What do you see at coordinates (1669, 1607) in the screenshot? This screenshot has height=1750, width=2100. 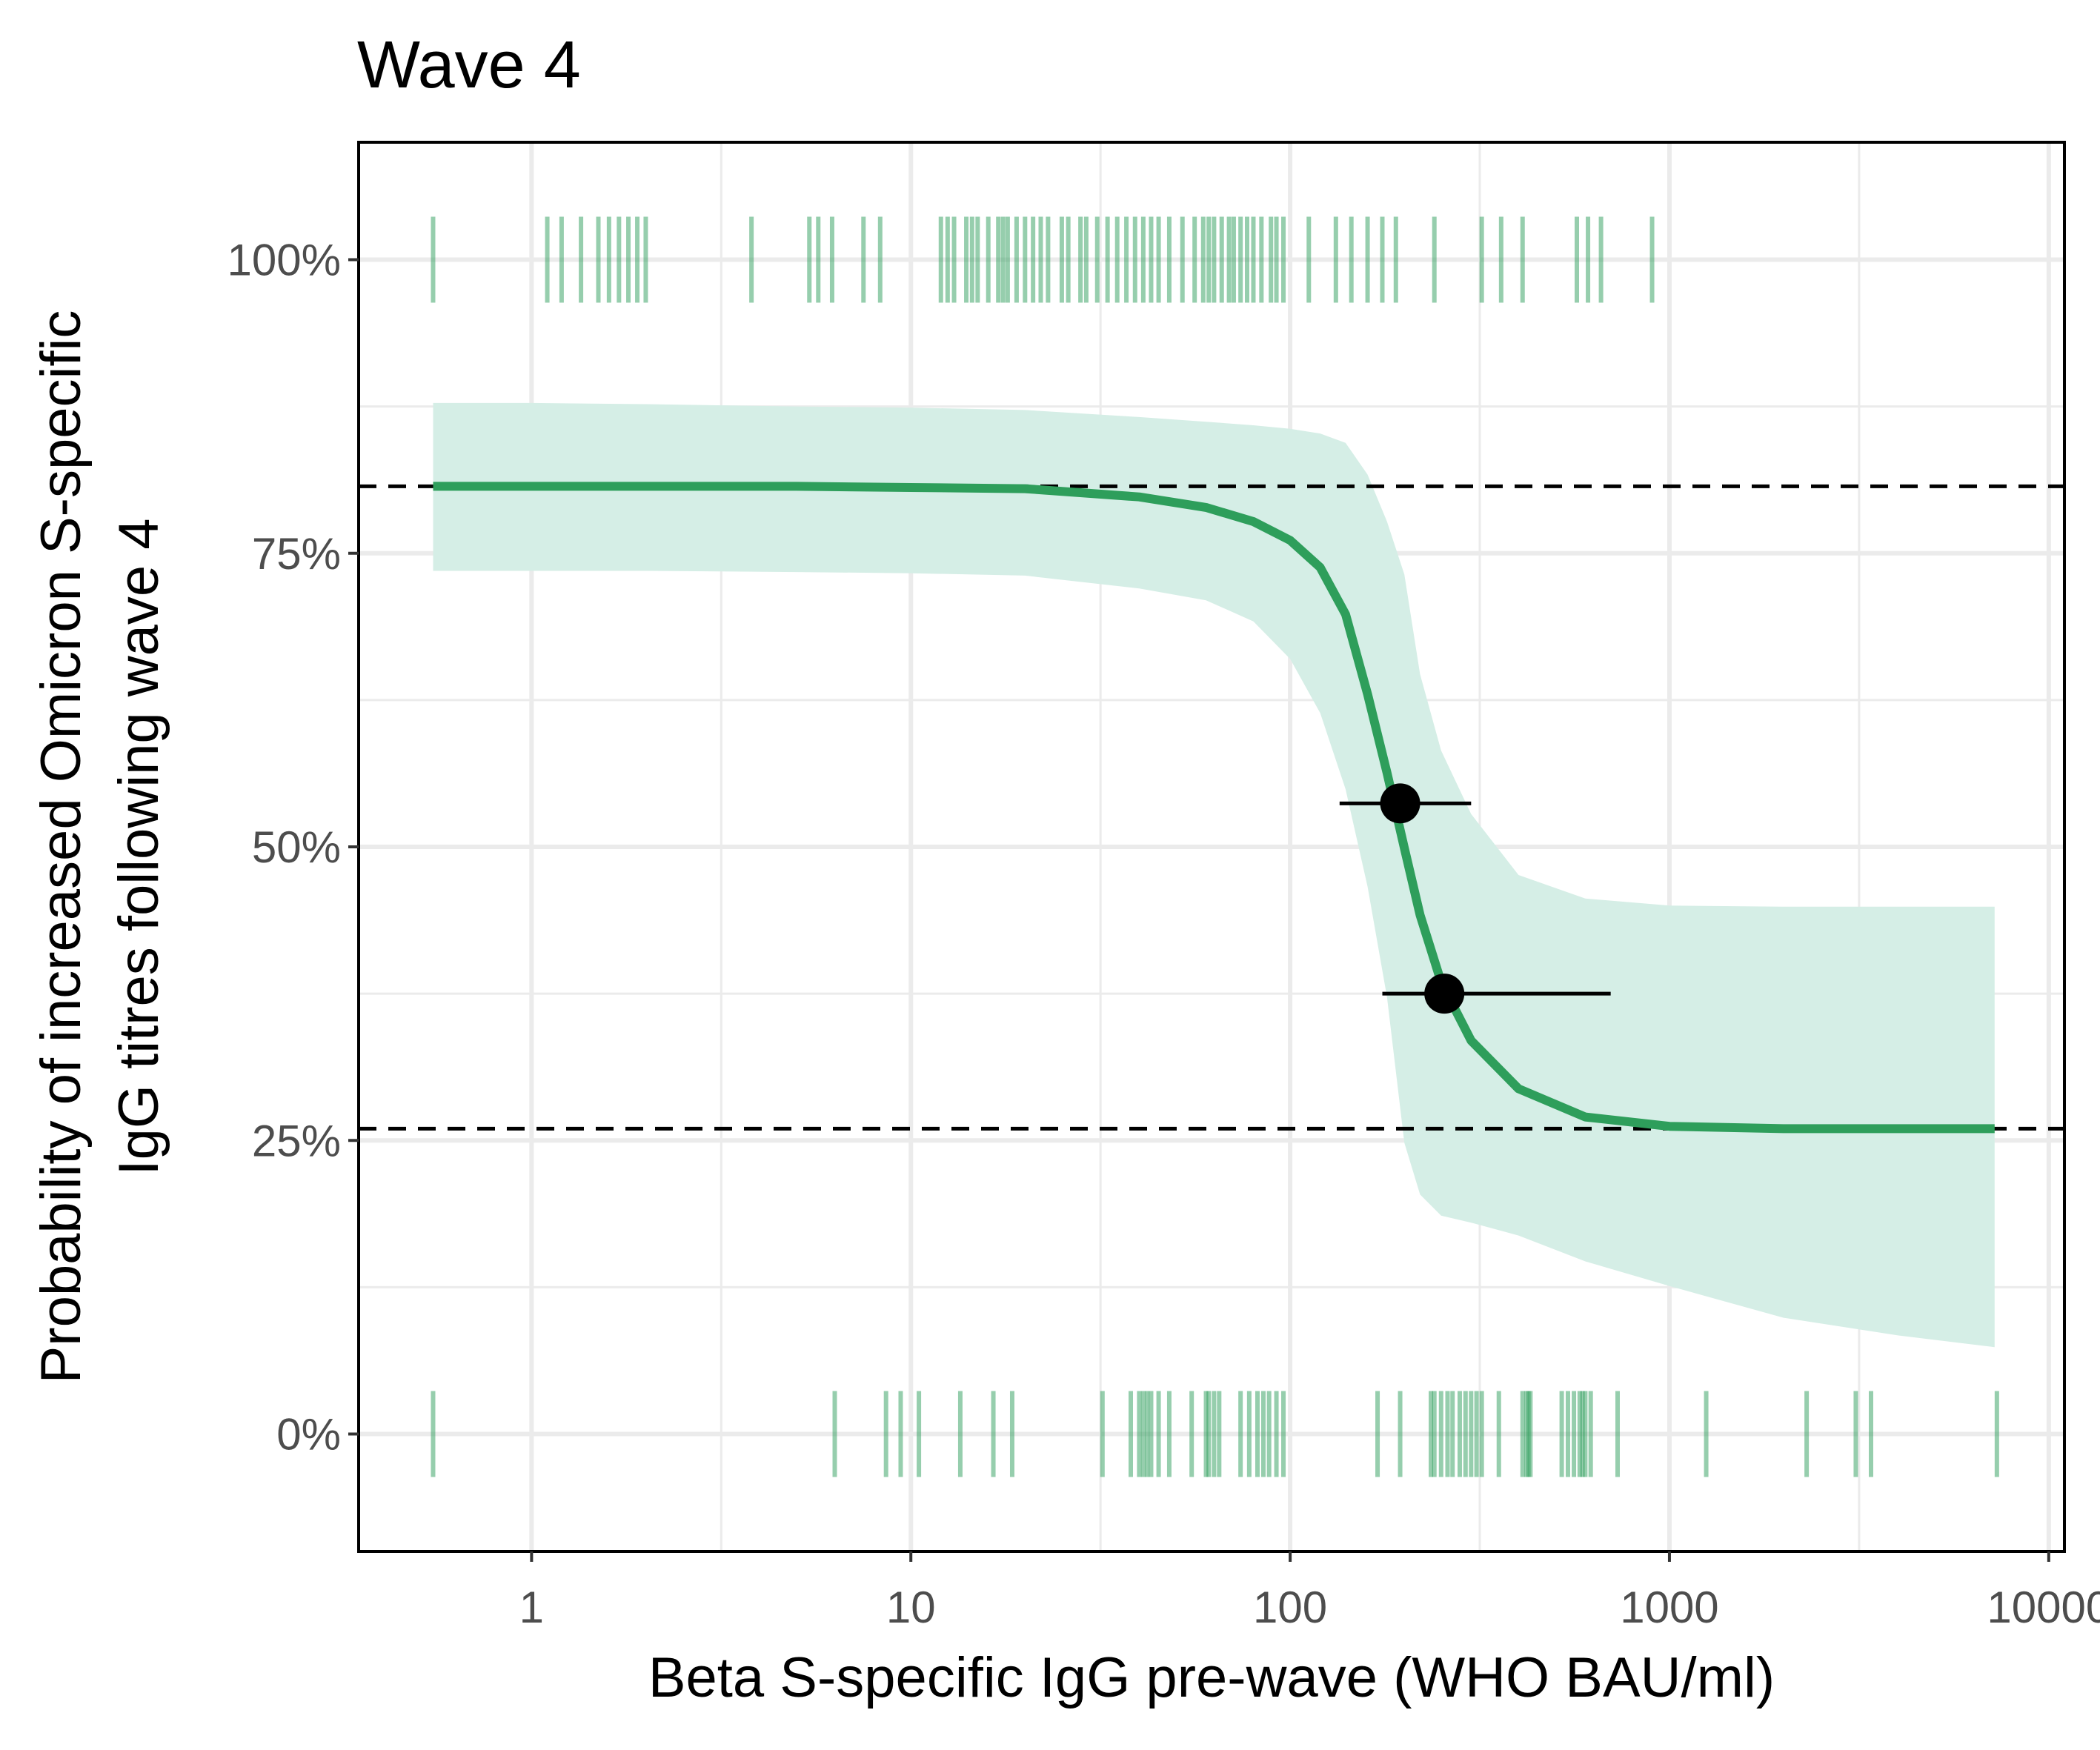 I see `x-tick-label: 1000` at bounding box center [1669, 1607].